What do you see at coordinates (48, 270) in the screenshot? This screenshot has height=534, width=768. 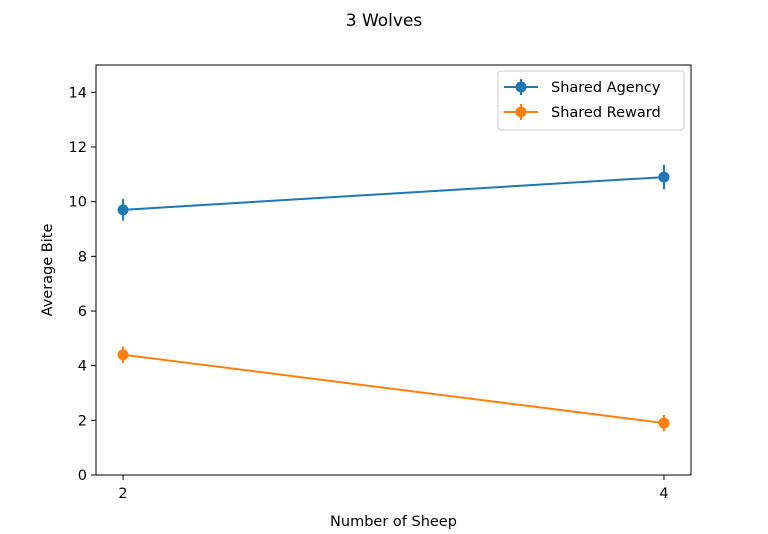 I see `y-axis-label: Average Bite` at bounding box center [48, 270].